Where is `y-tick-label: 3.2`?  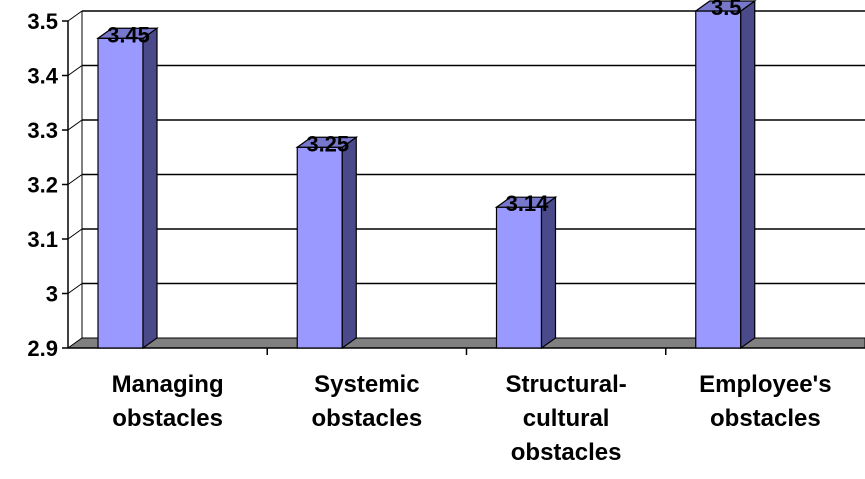 y-tick-label: 3.2 is located at coordinates (42, 185).